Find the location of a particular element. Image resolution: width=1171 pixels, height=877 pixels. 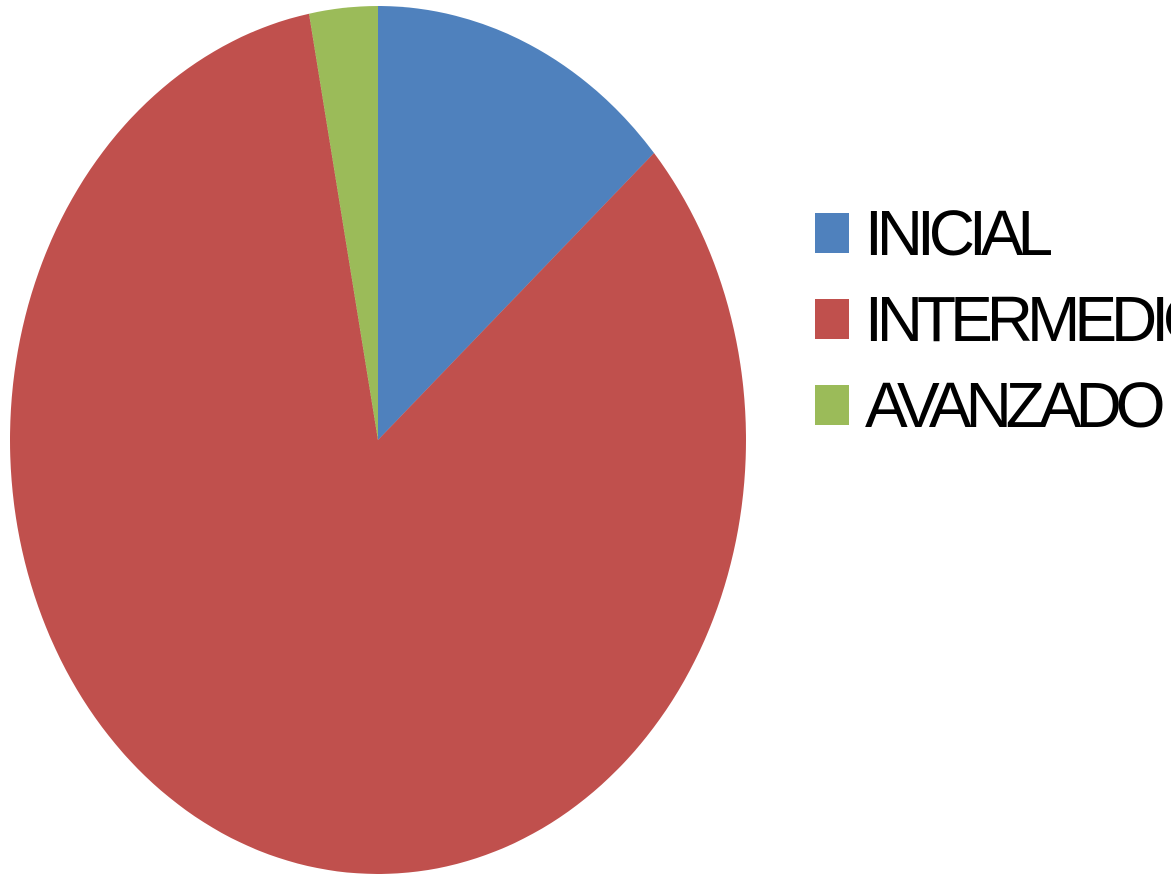

legend: INICIAL INTERMEDIO AVANZADO is located at coordinates (993, 319).